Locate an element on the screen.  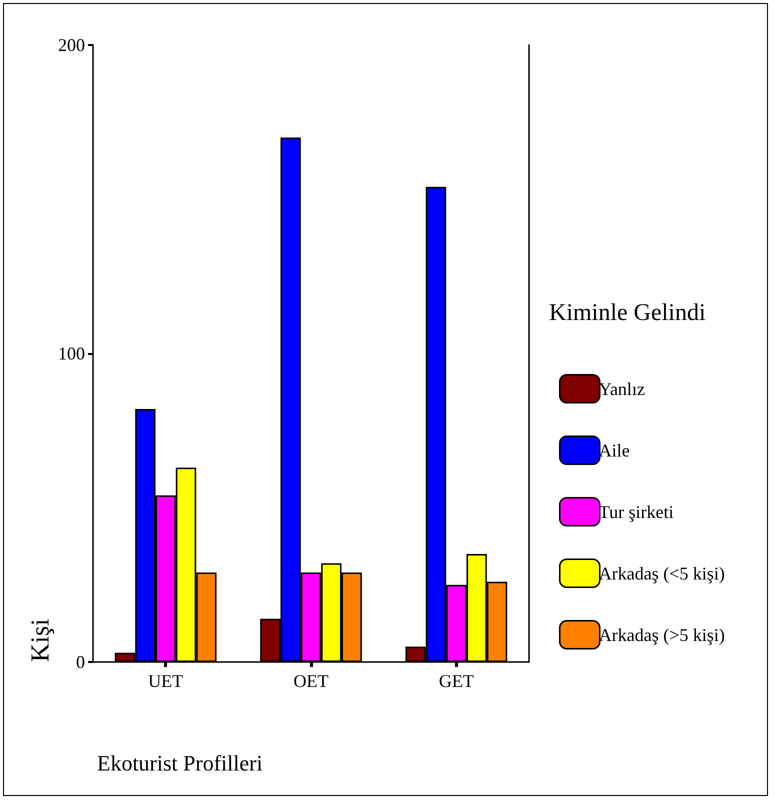
legend-label: Arkadaş (<5 kişi) is located at coordinates (661, 573).